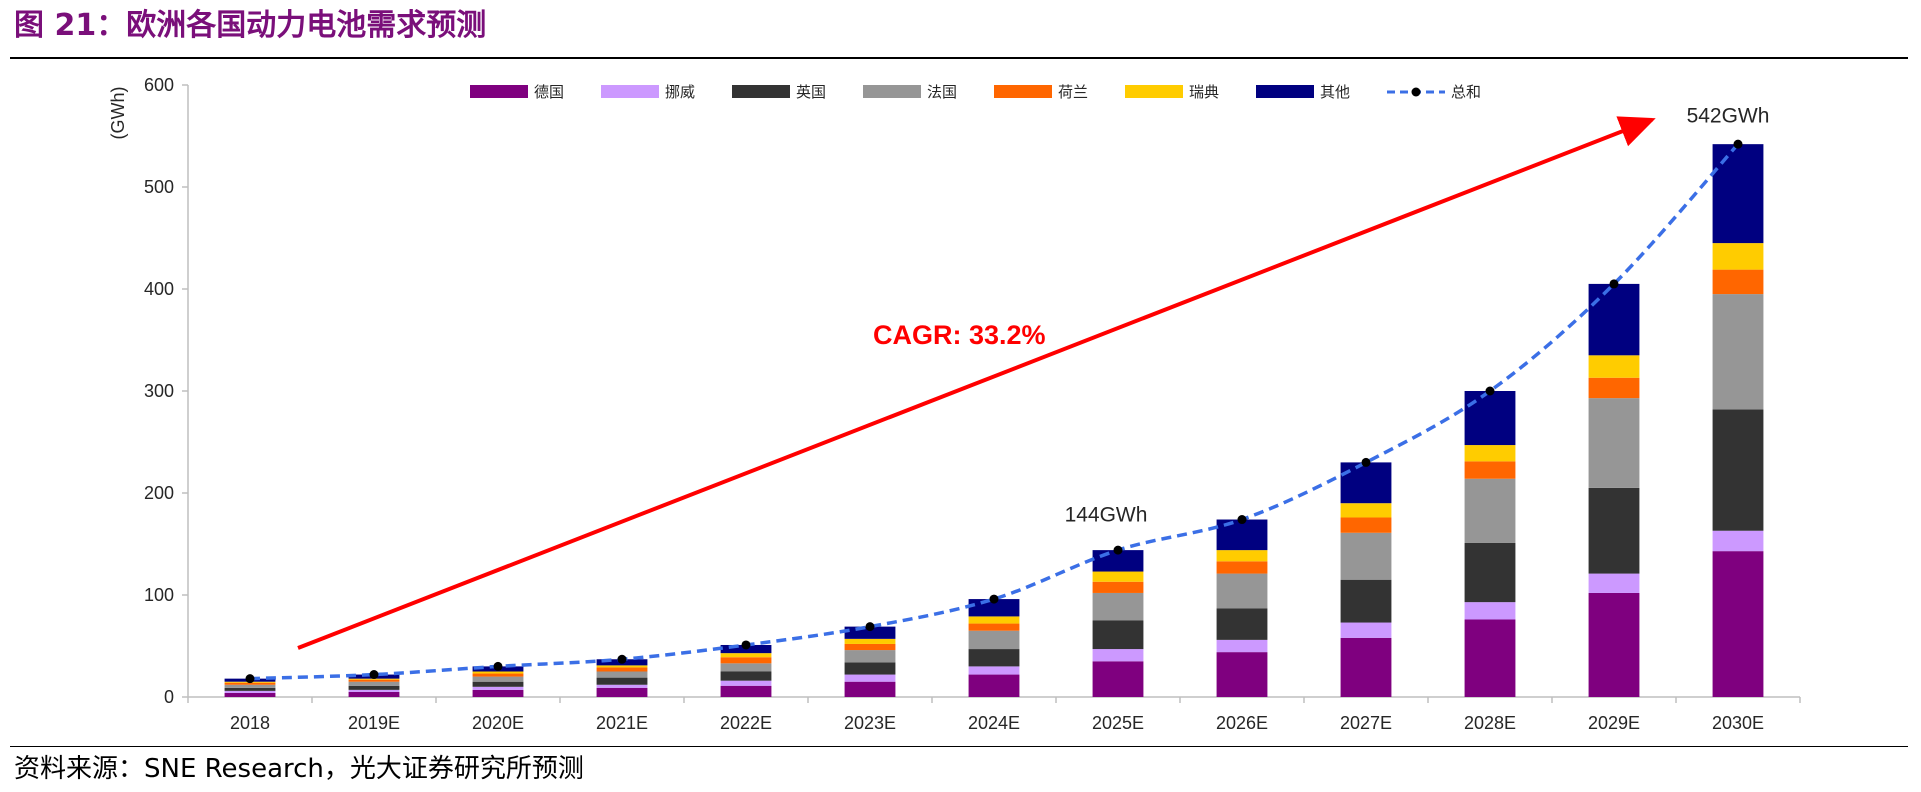 The image size is (1921, 792). Describe the element at coordinates (1614, 723) in the screenshot. I see `x-tick-label: 2029E` at that location.